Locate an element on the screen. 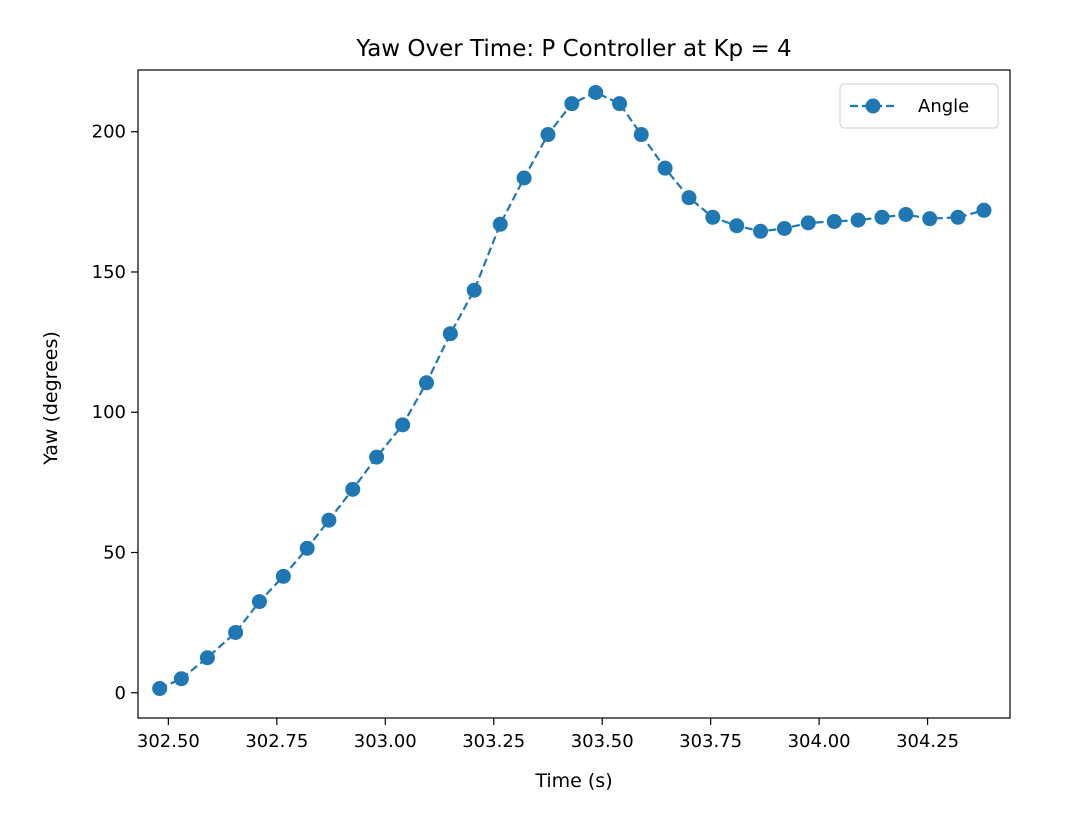  y-axis-label: Yaw (degrees) is located at coordinates (51, 398).